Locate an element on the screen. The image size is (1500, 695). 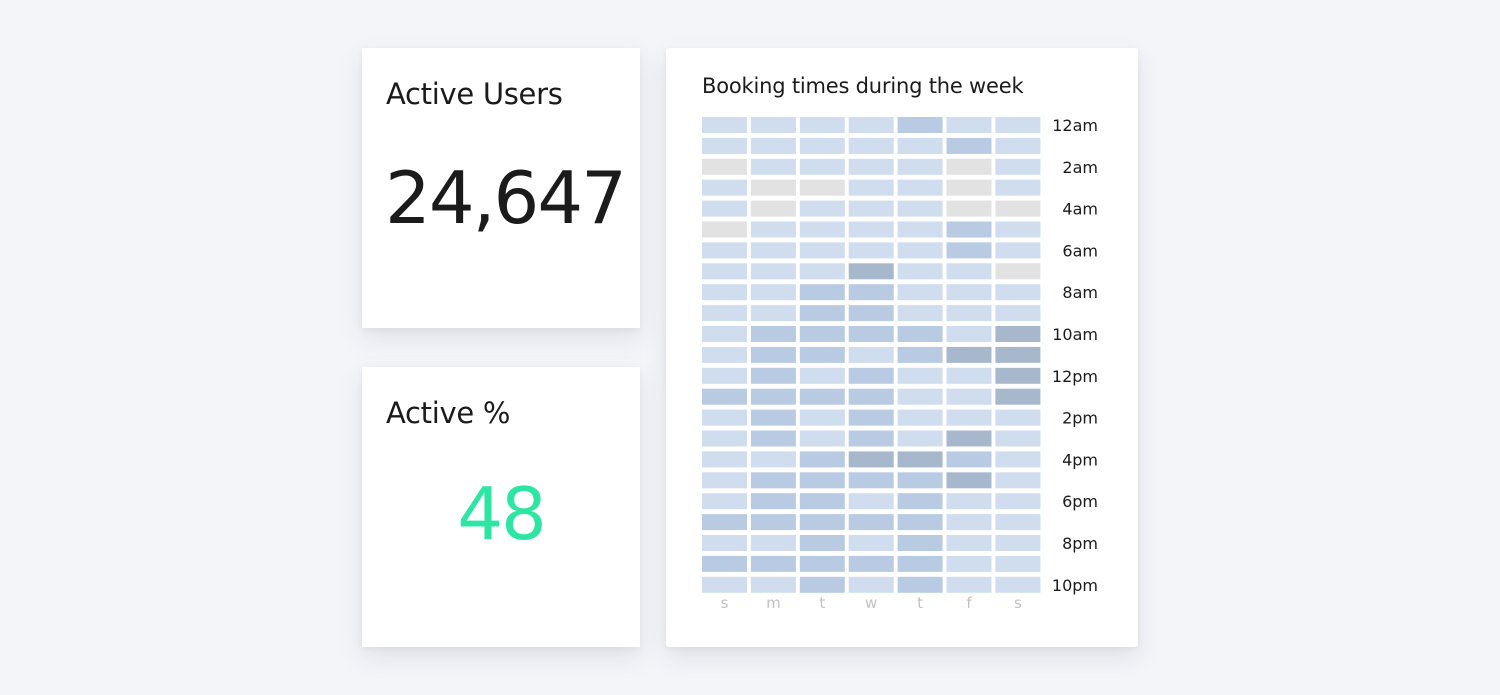
heatmap-y-label-8pm: 8pm is located at coordinates (1080, 543).